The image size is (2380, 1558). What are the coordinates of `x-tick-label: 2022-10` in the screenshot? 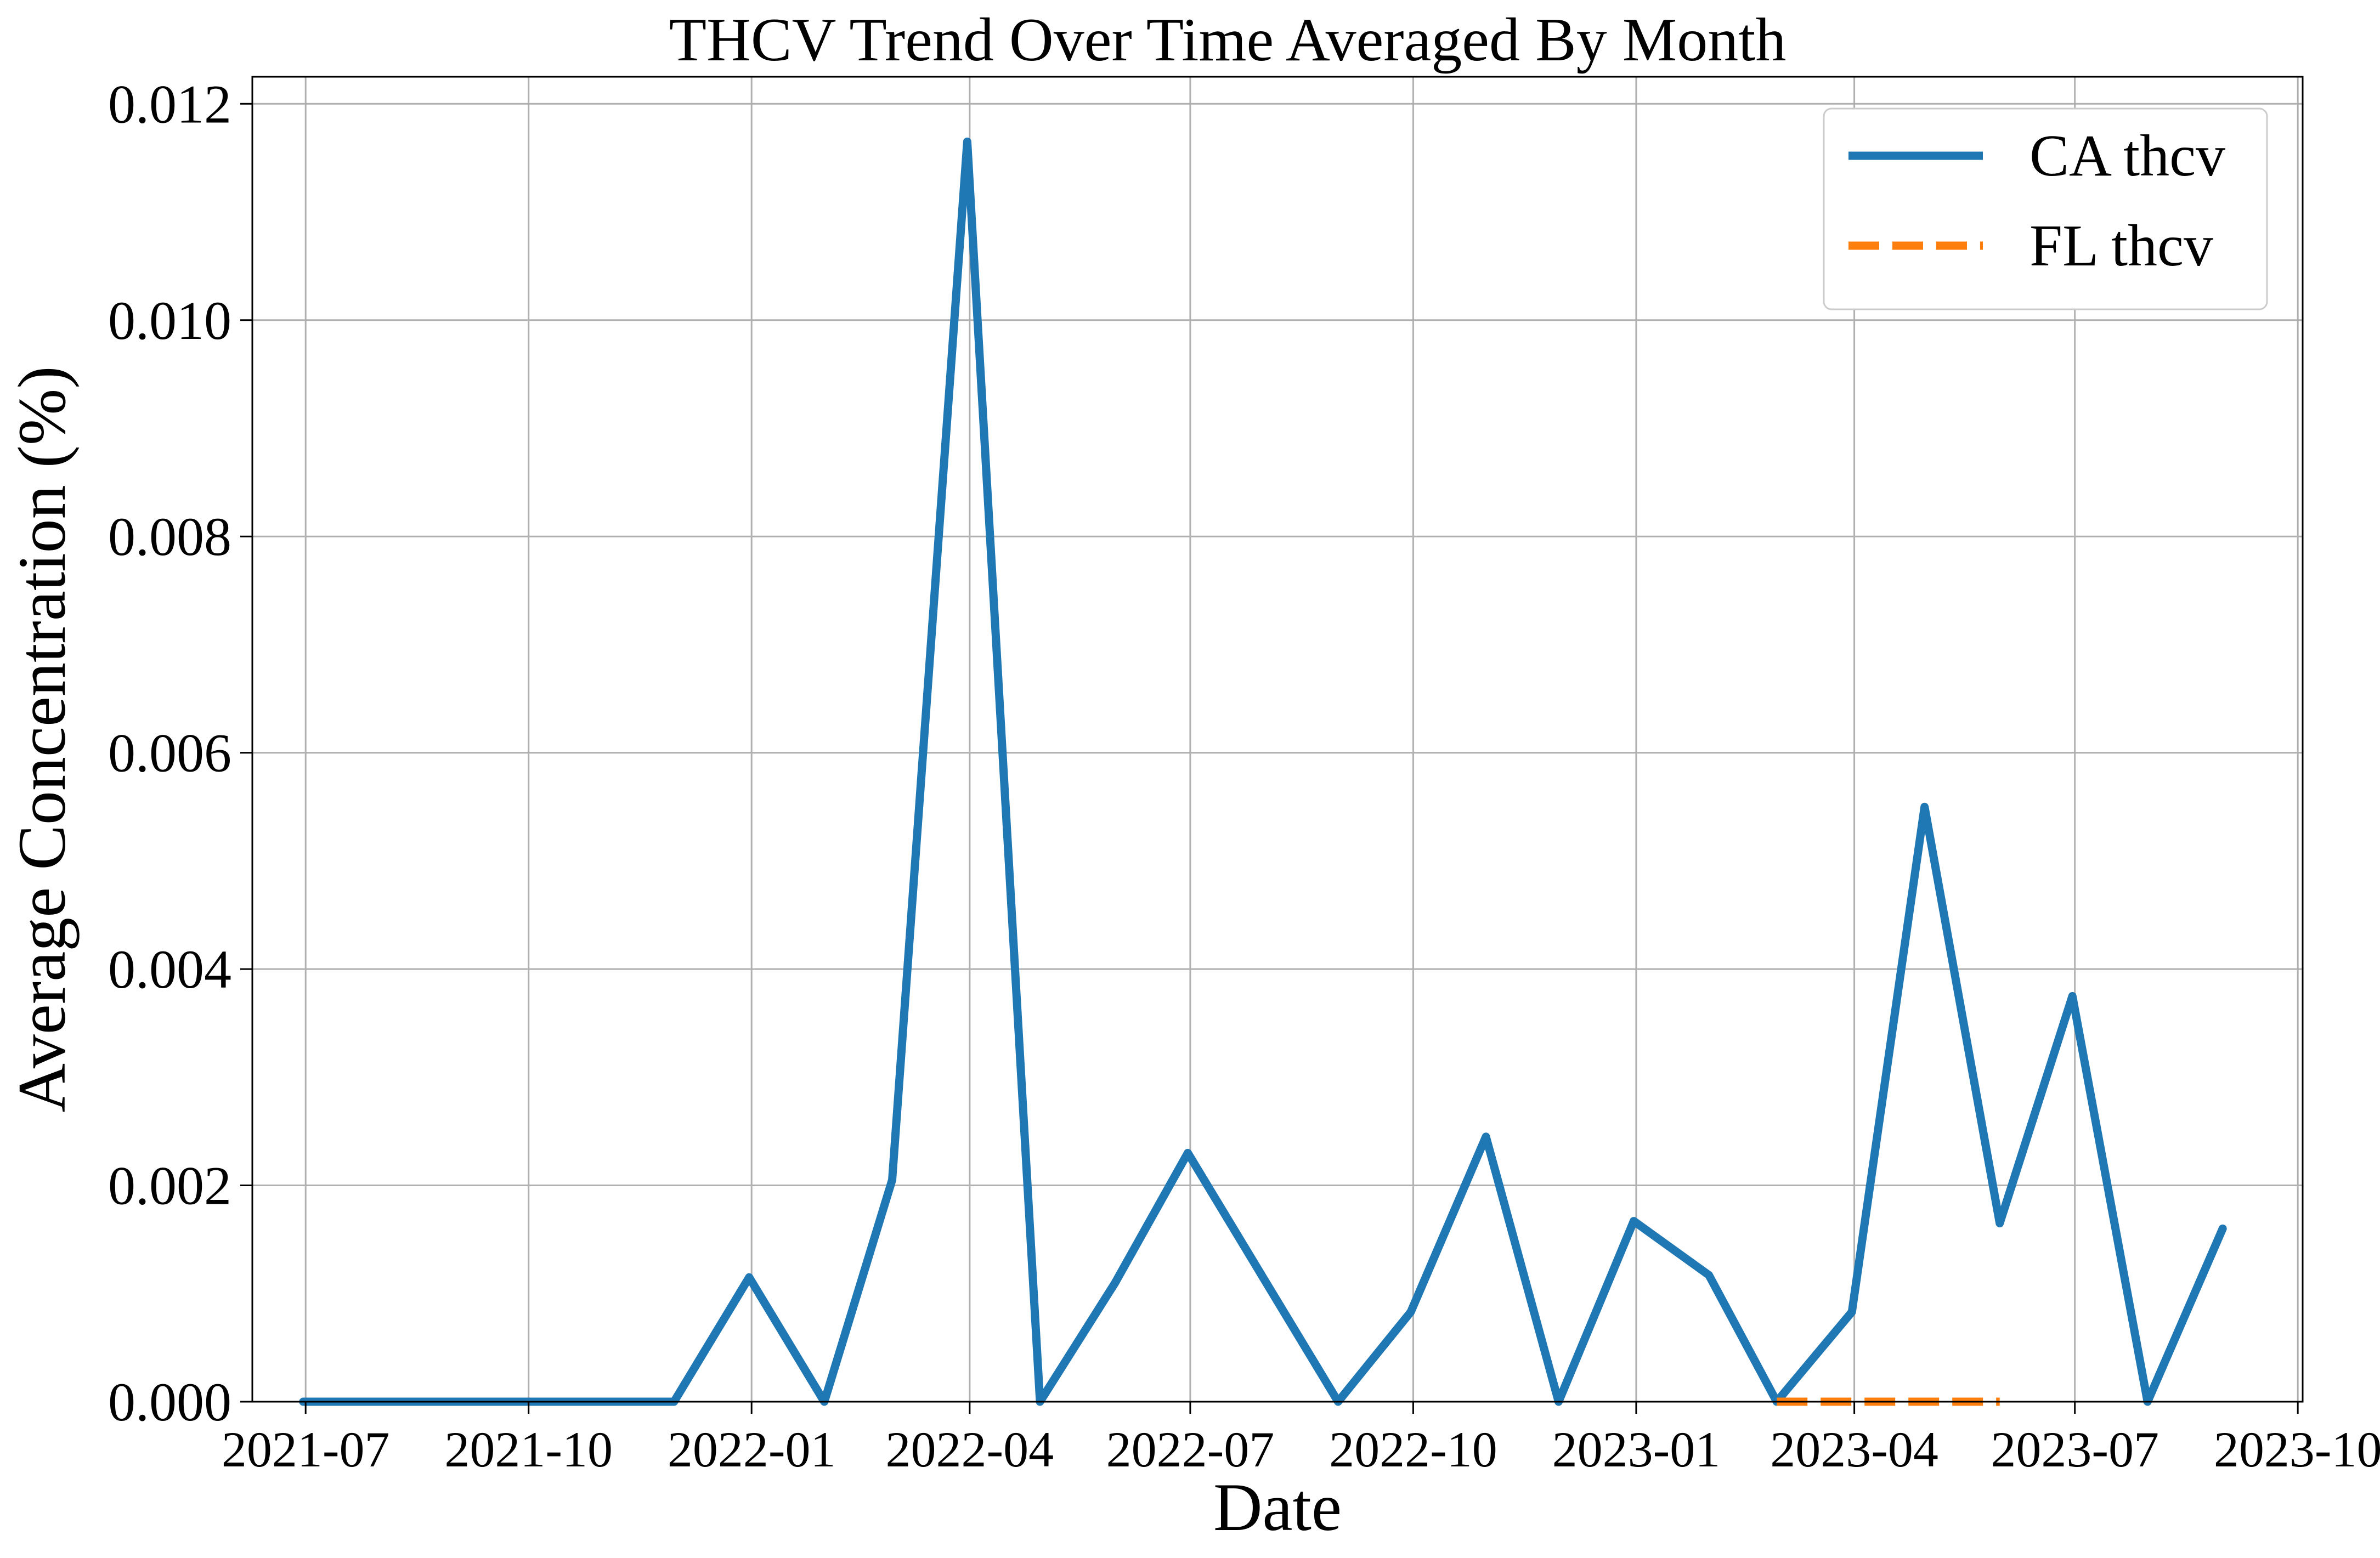 It's located at (1413, 1449).